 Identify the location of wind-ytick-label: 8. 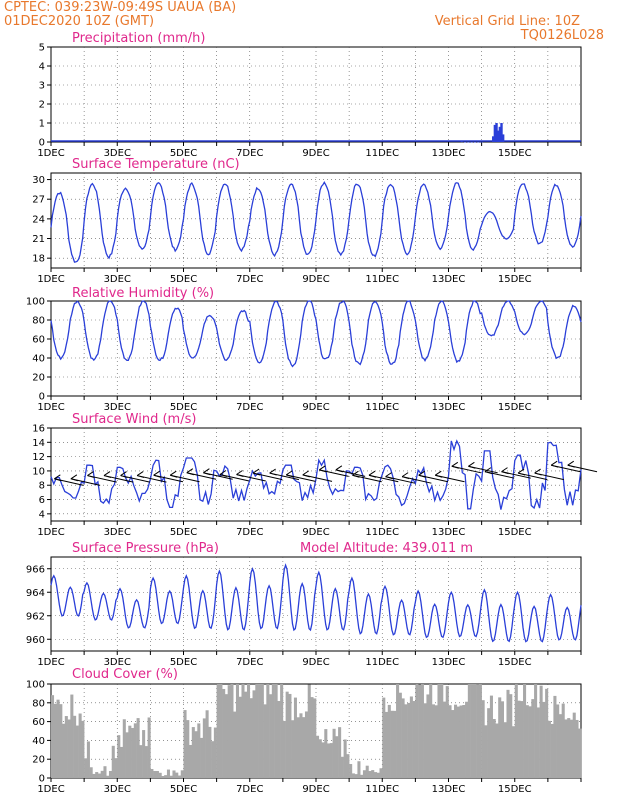
(42, 486).